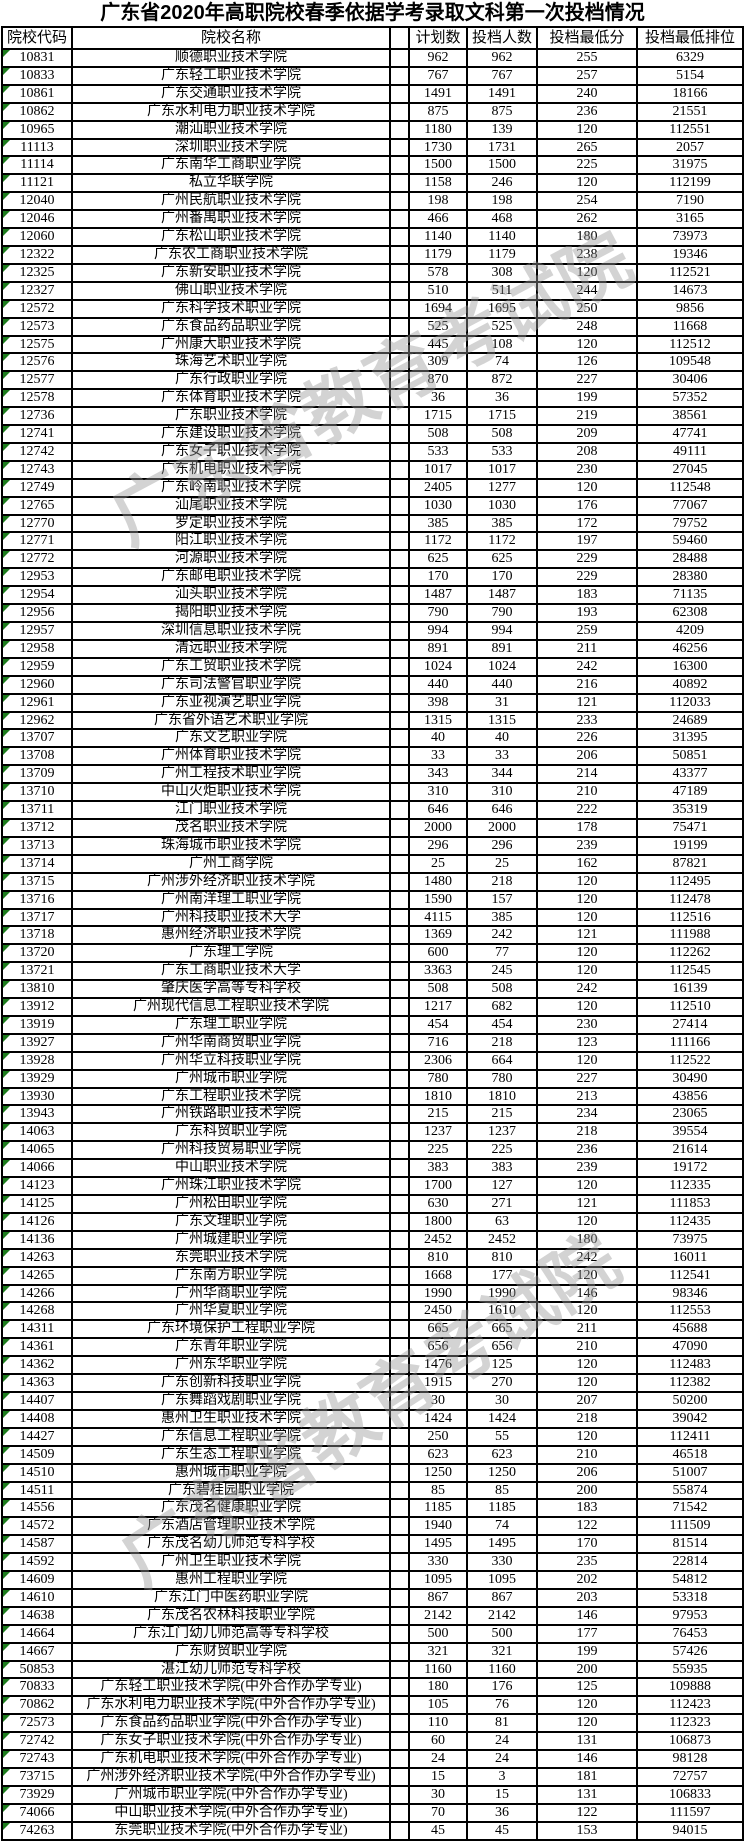 The width and height of the screenshot is (745, 1846). Describe the element at coordinates (372, 720) in the screenshot. I see `table-row: 12962 广东省外语艺术职业学院 1315 1315 233 24689` at that location.